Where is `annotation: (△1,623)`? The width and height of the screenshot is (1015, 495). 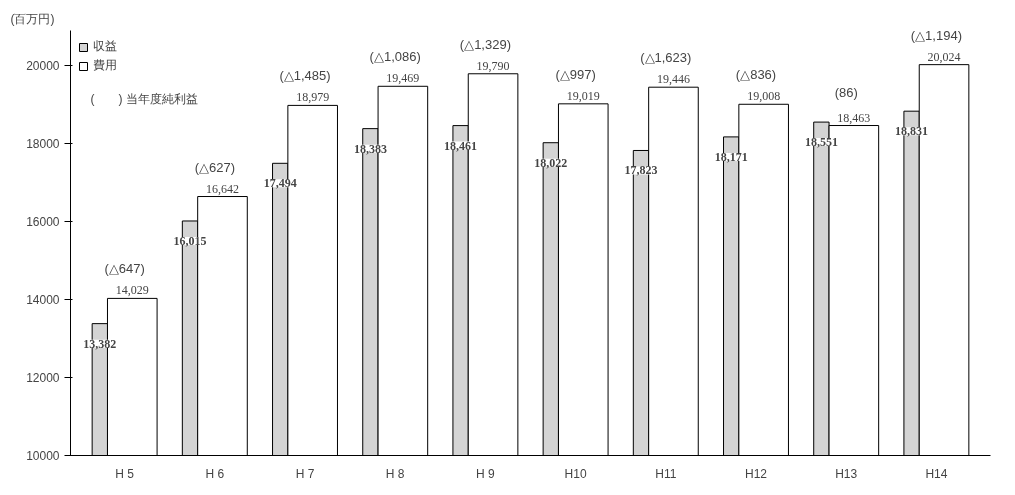 annotation: (△1,623) is located at coordinates (666, 58).